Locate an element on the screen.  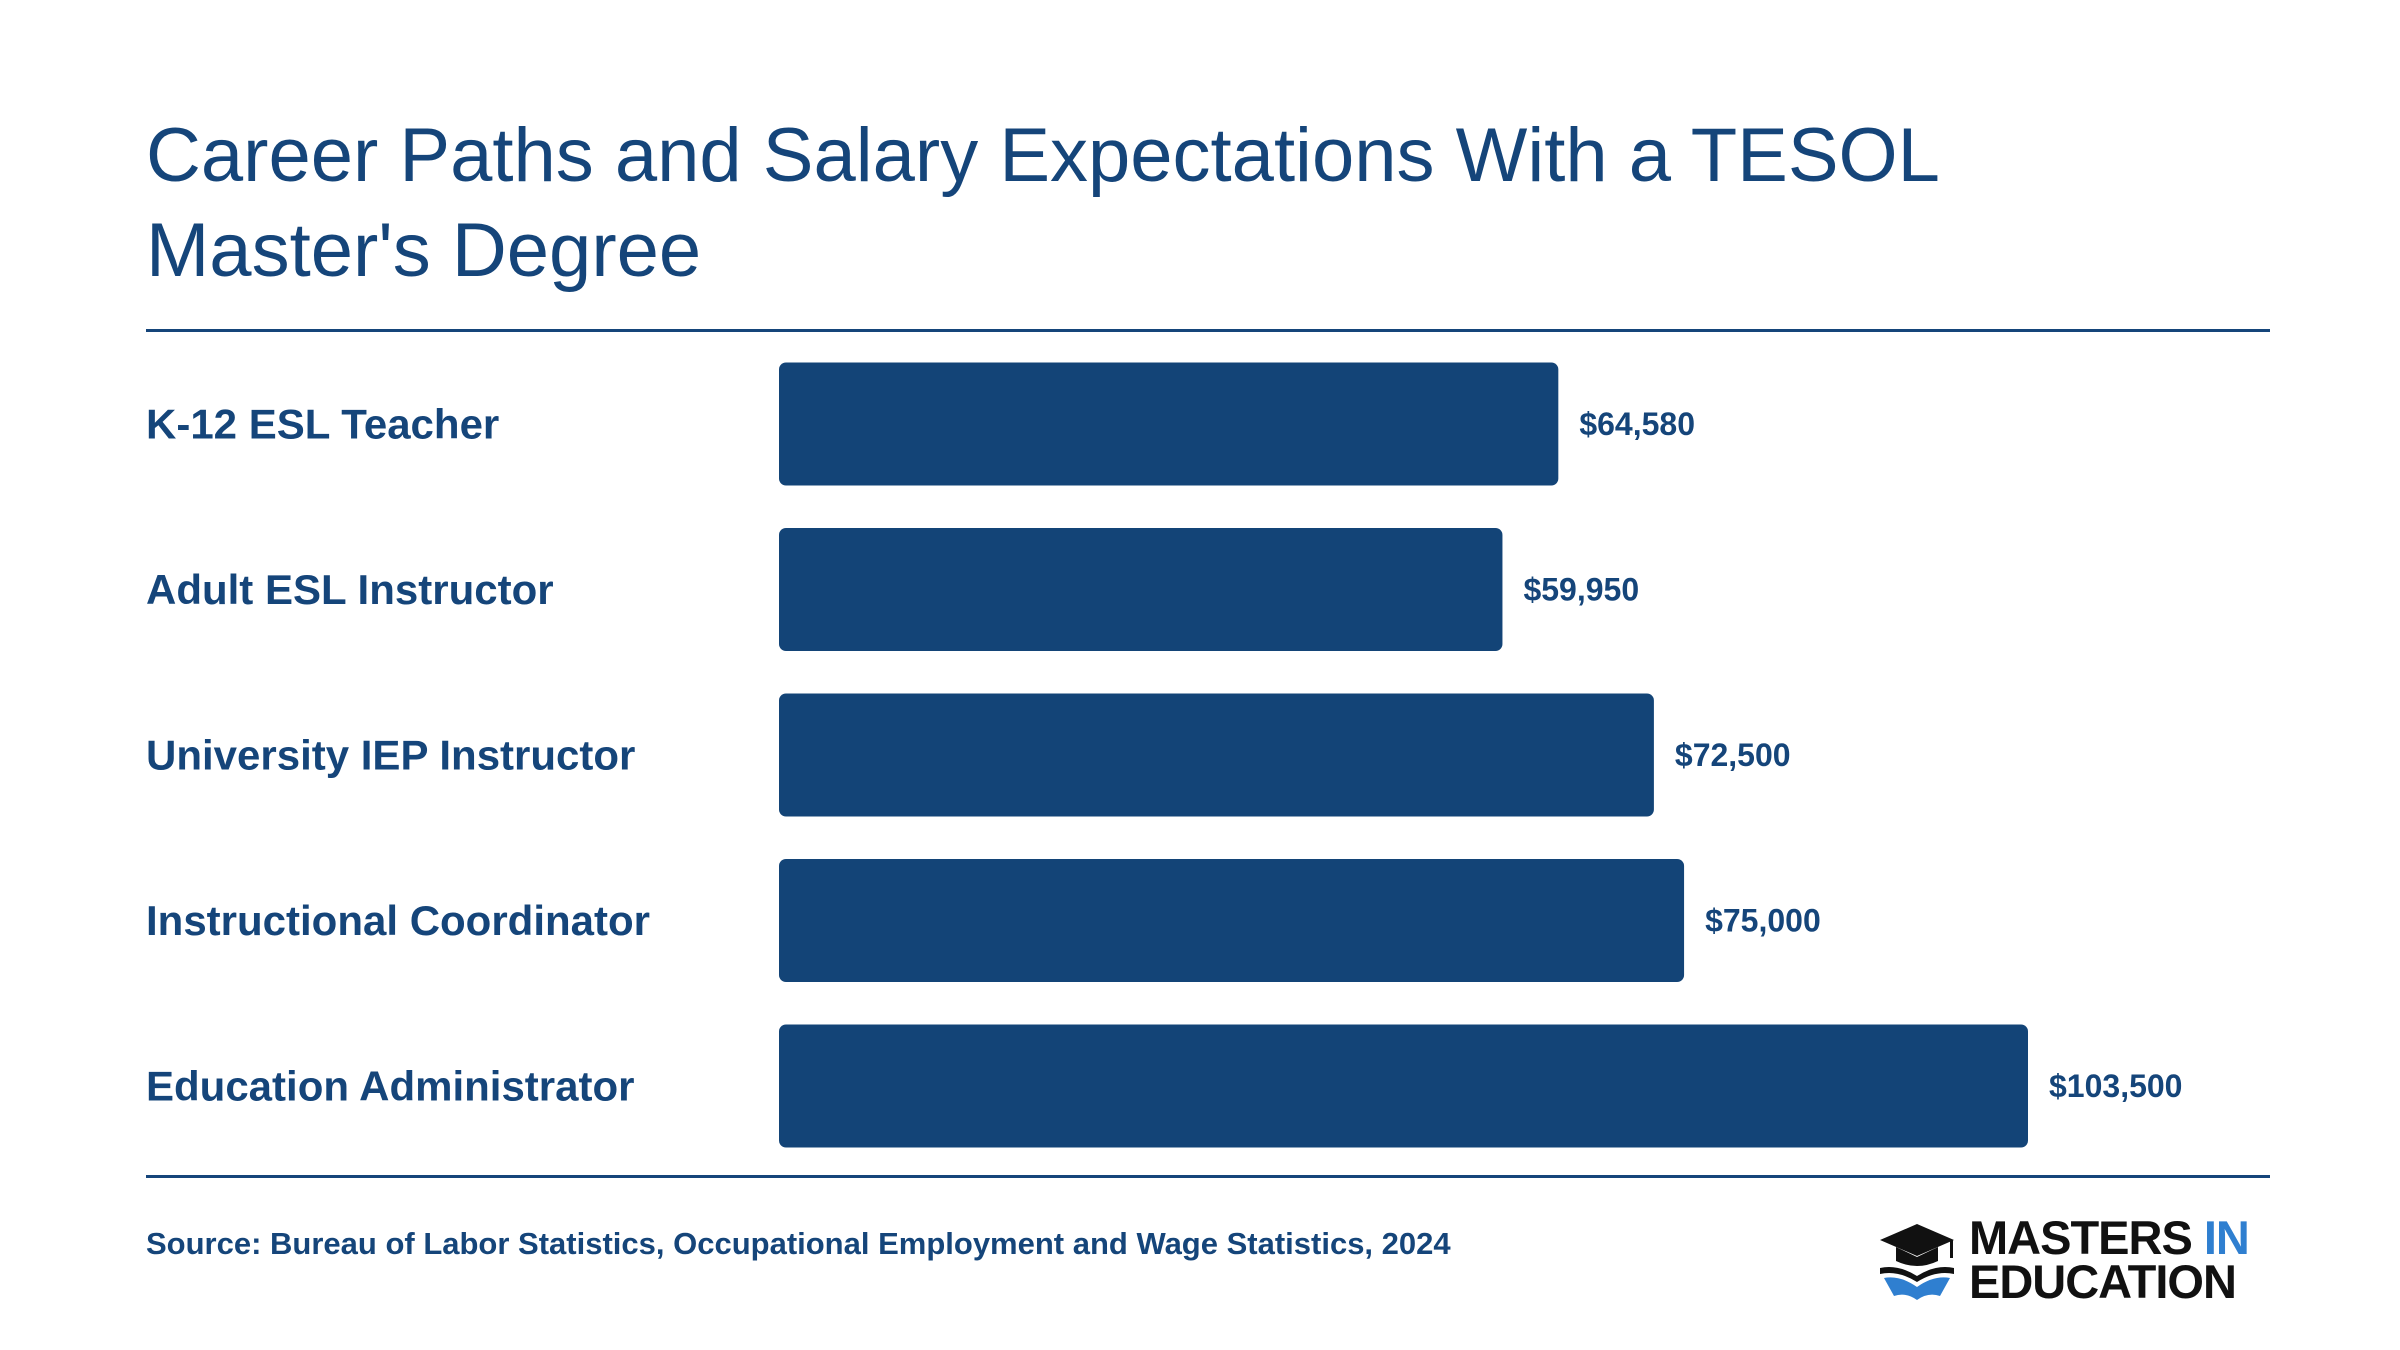
value-label: $103,500 is located at coordinates (2115, 1086).